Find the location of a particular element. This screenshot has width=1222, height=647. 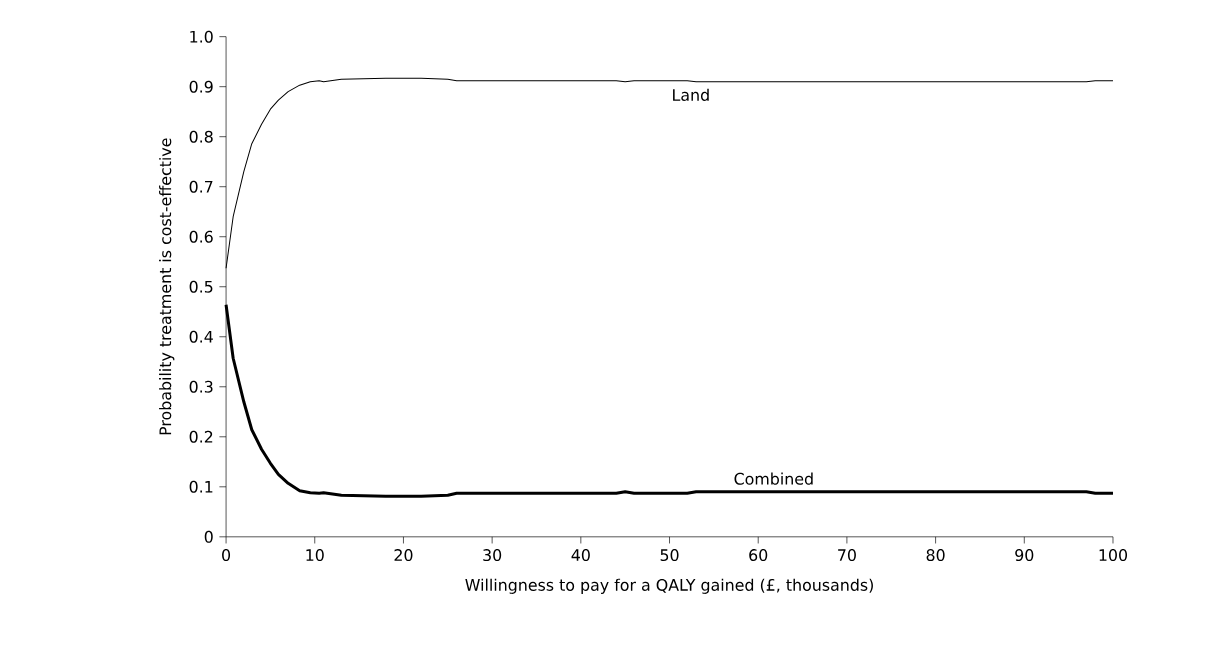

series-label: Land is located at coordinates (691, 95).